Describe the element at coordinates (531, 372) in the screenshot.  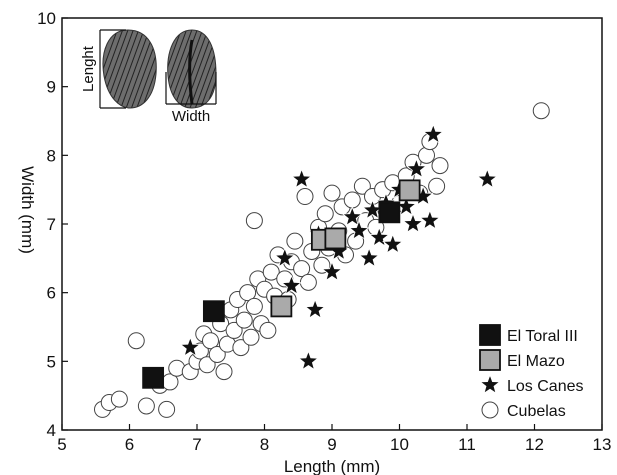
I see `legend: El Toral III El Mazo Los Canes Cubelas` at that location.